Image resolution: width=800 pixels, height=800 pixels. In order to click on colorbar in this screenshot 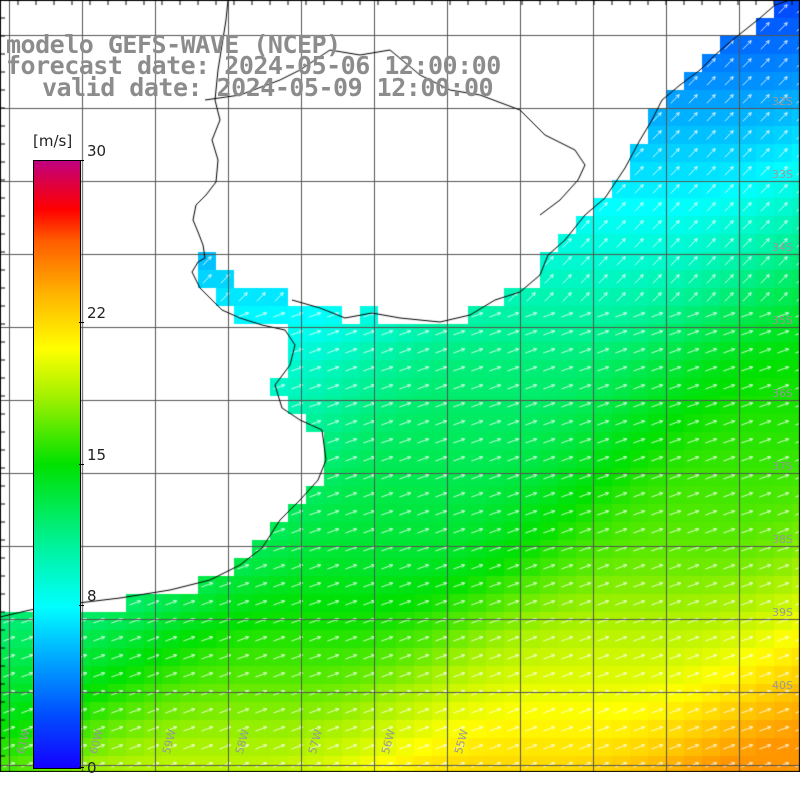, I will do `click(57, 464)`.